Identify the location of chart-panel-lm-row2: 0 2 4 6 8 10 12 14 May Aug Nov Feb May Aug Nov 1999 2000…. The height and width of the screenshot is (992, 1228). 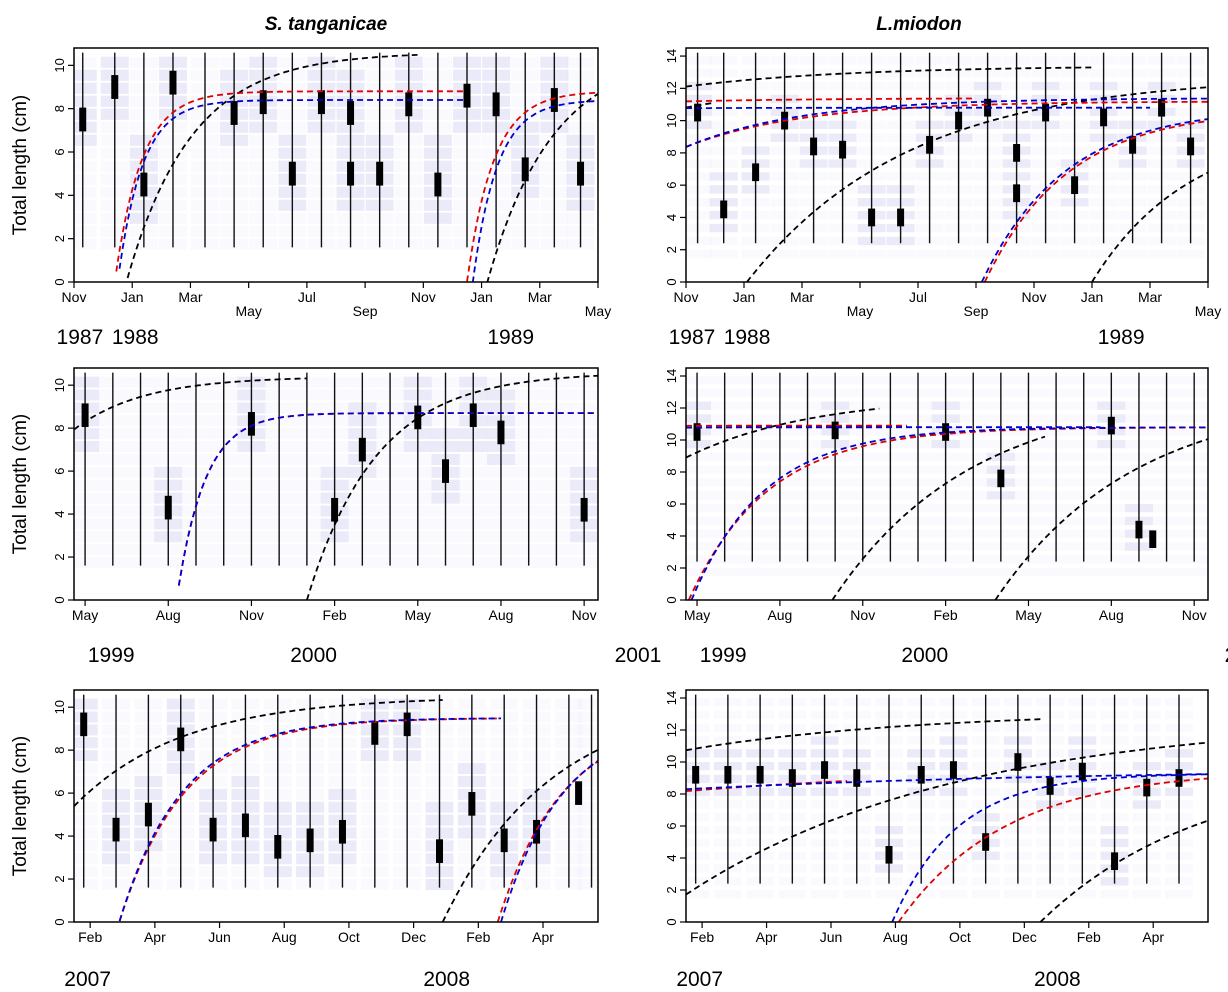
(946, 517).